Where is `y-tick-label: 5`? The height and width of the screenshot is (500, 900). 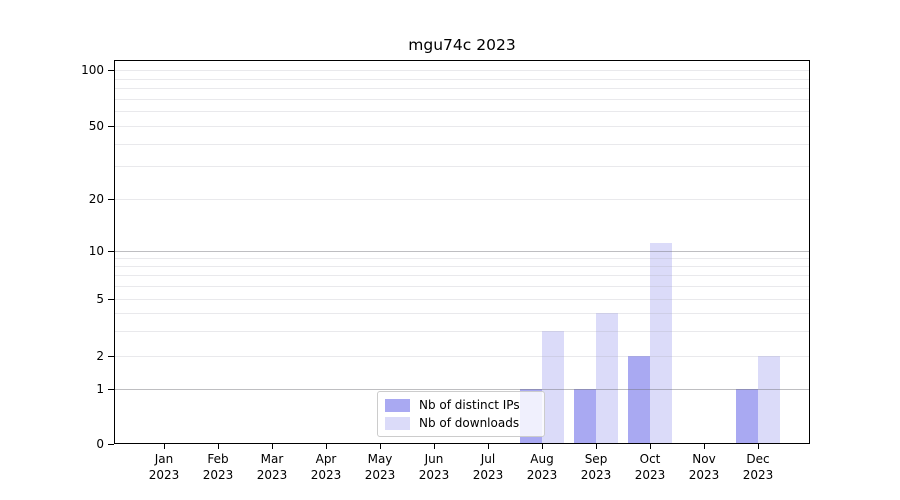 y-tick-label: 5 is located at coordinates (100, 299).